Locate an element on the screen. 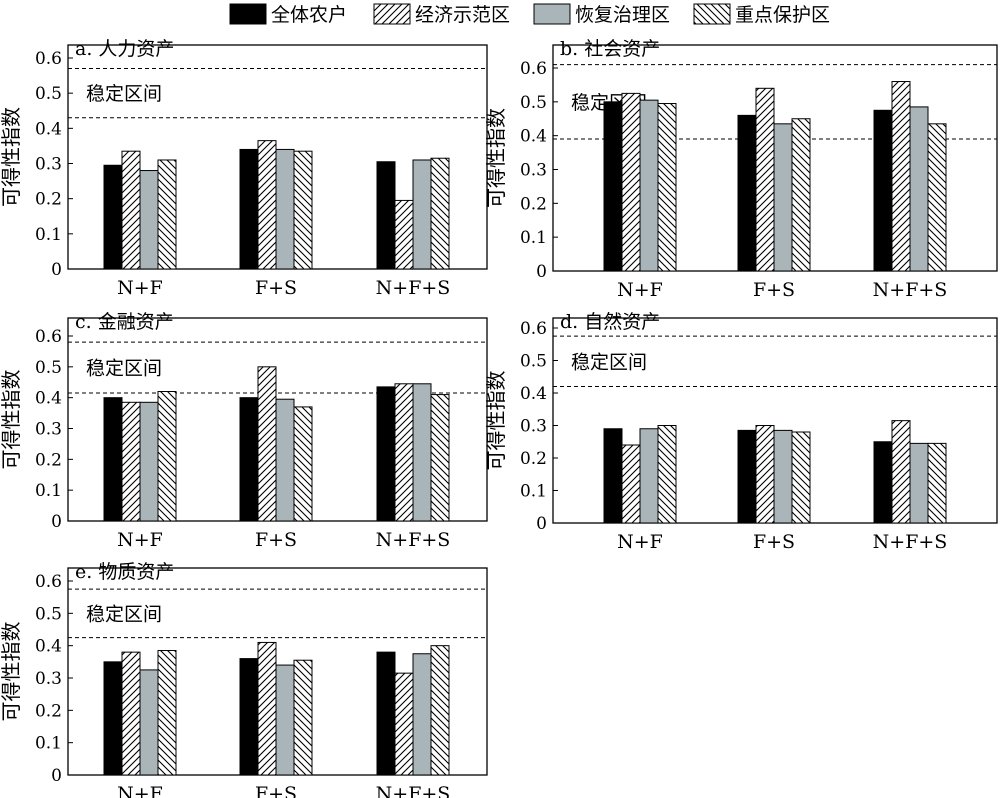  legend-item-restore: 恢复治理区 is located at coordinates (601, 14).